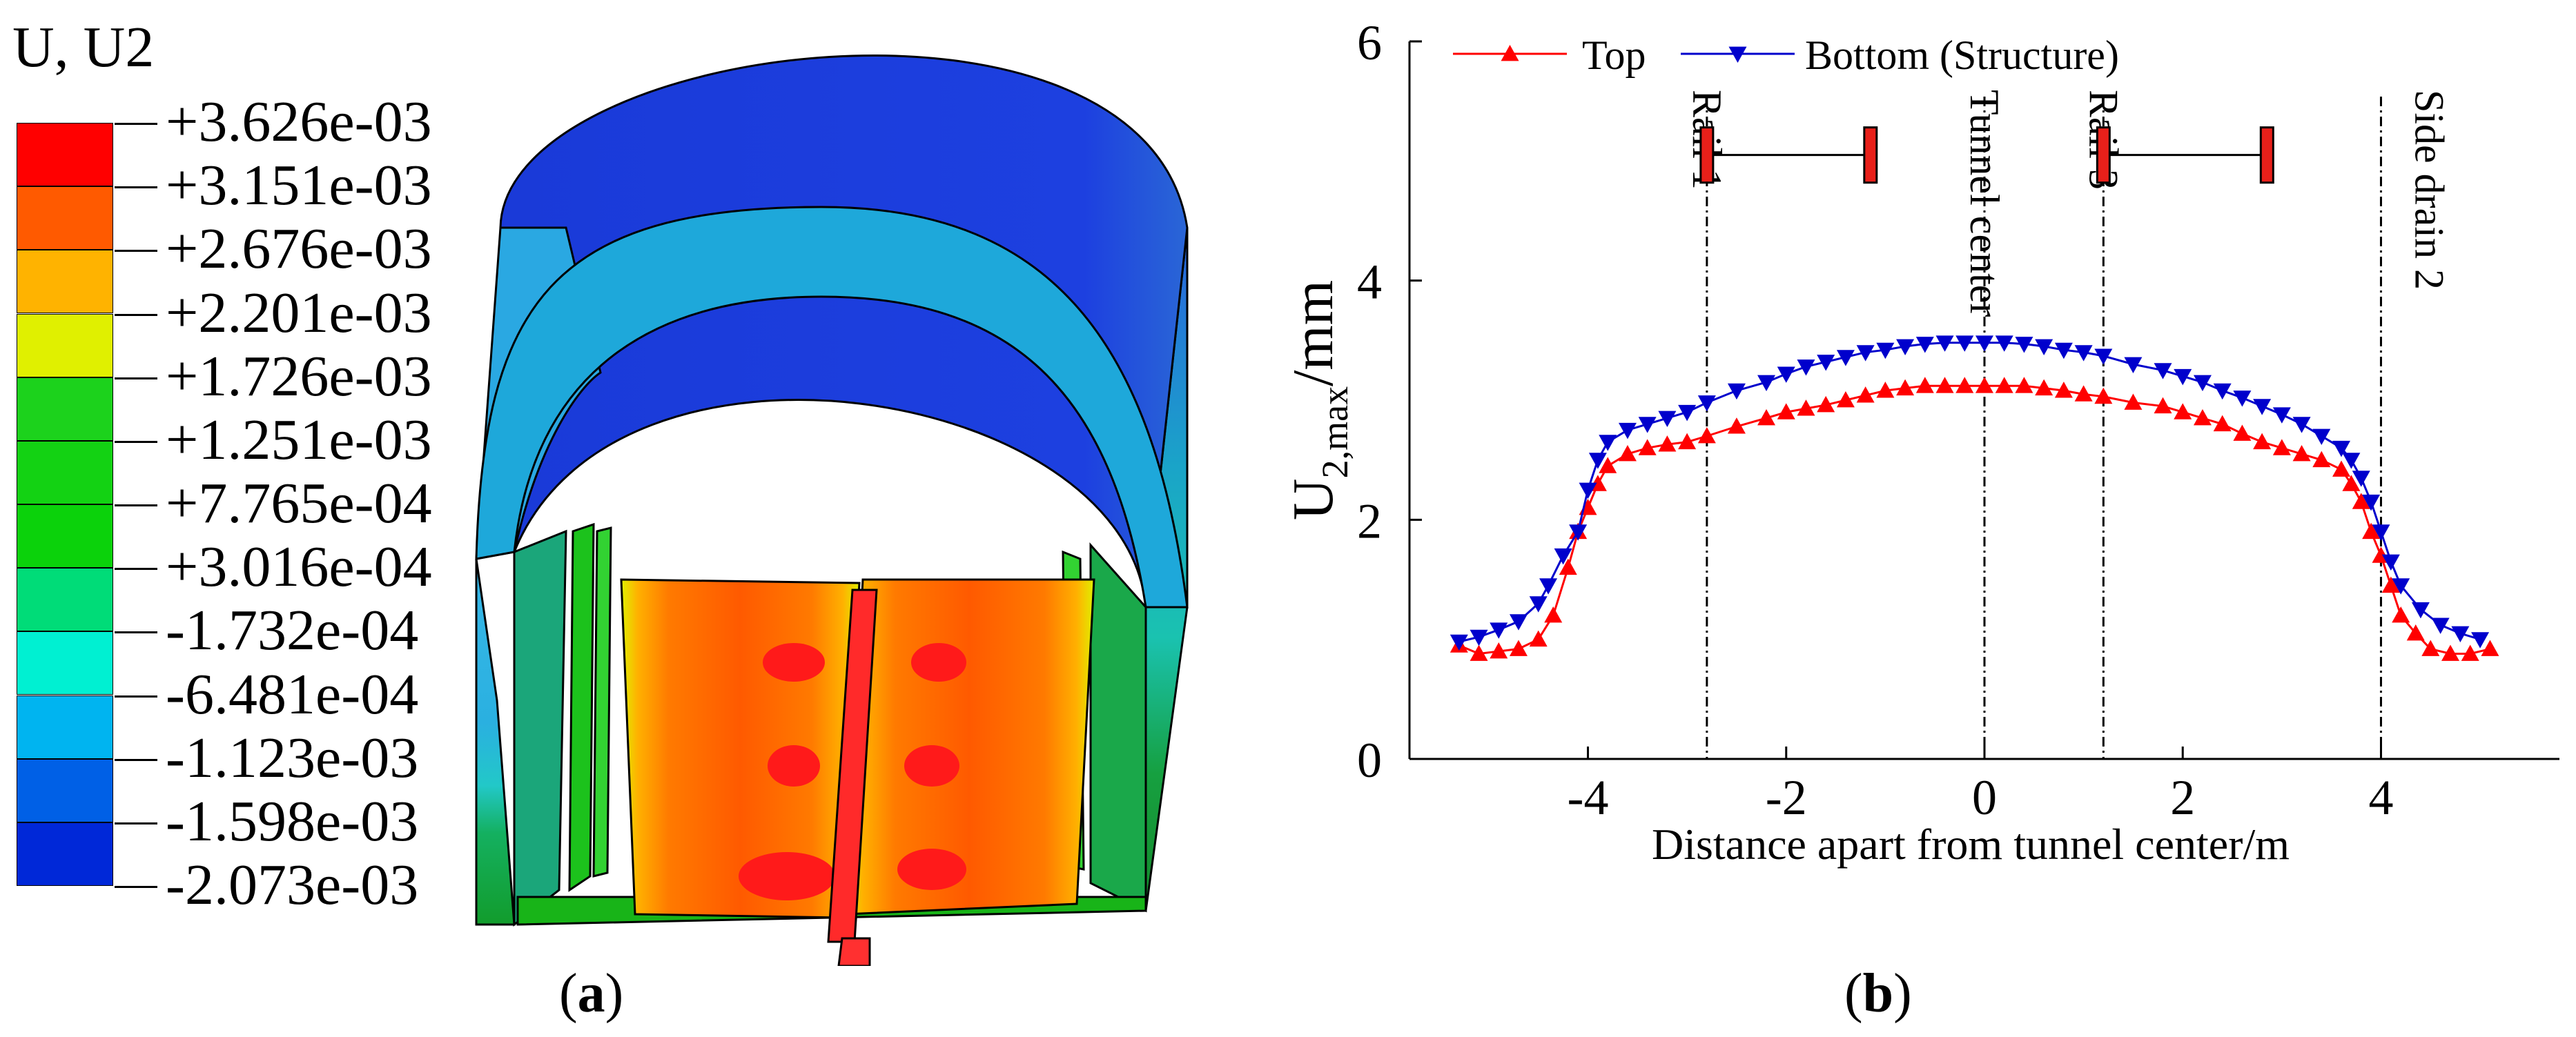 The height and width of the screenshot is (1037, 2576). Describe the element at coordinates (299, 312) in the screenshot. I see `contour-level-label: +2.201e-03` at that location.